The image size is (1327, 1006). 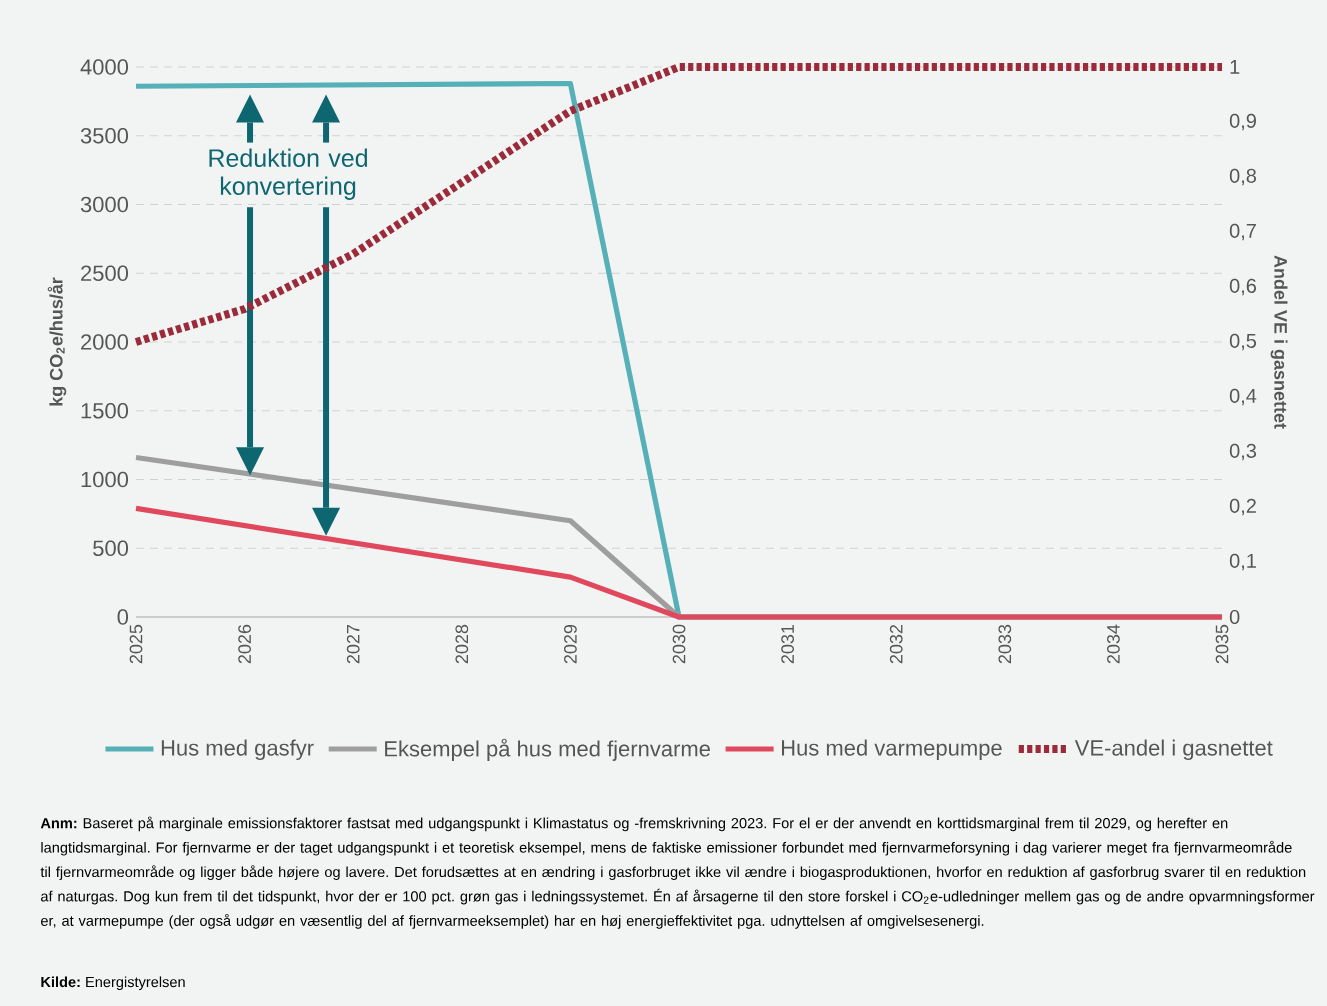 I want to click on y2-tick-label: 0,2, so click(x=1242, y=507).